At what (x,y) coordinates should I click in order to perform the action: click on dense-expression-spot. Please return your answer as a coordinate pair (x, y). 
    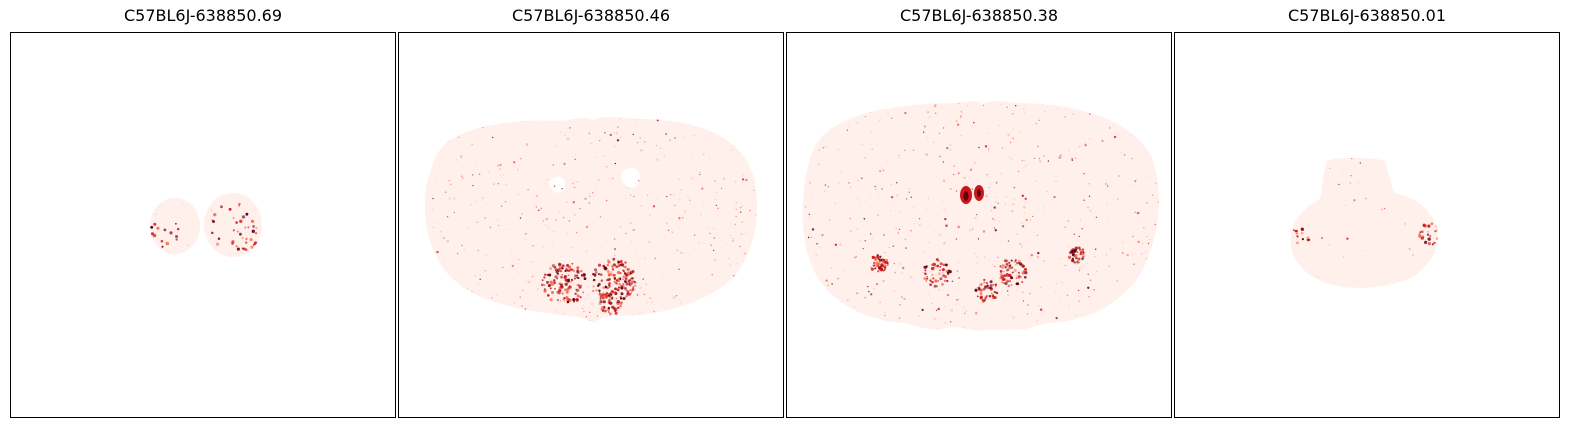
    Looking at the image, I should click on (972, 194).